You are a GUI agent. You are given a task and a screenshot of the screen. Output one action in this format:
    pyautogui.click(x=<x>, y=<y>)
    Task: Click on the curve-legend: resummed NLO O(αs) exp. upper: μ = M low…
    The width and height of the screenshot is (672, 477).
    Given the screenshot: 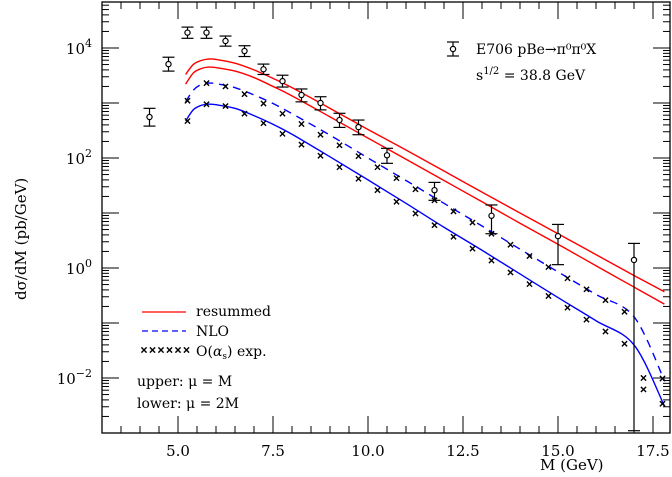 What is the action you would take?
    pyautogui.click(x=204, y=358)
    